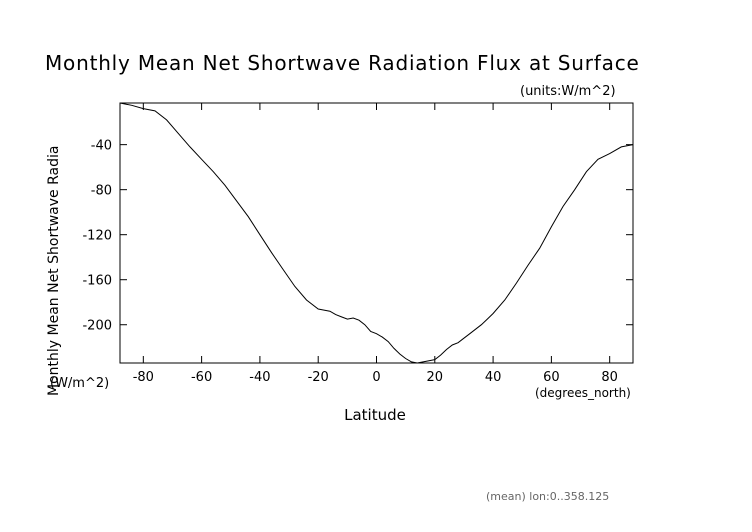 This screenshot has height=532, width=752. I want to click on x-axis-units: (degrees_north), so click(583, 393).